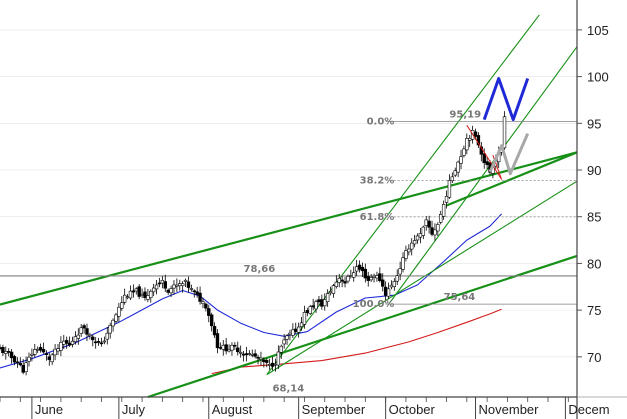 The image size is (627, 419). What do you see at coordinates (289, 388) in the screenshot?
I see `low-price-label: 68,14` at bounding box center [289, 388].